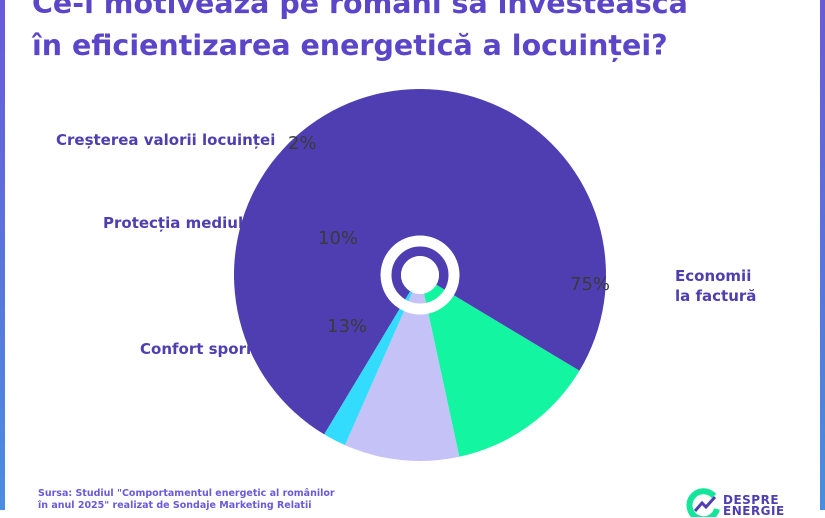 Image resolution: width=825 pixels, height=518 pixels. What do you see at coordinates (360, 10) in the screenshot?
I see `chart-title-line1: Ce-i motivează pe români să investească` at bounding box center [360, 10].